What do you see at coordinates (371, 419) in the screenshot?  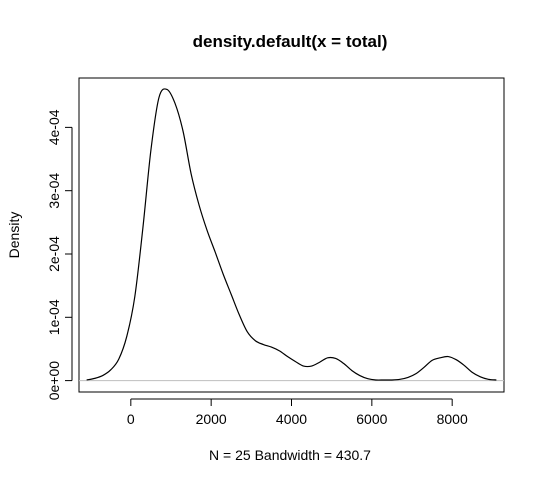 I see `x-tick-label: 6000` at bounding box center [371, 419].